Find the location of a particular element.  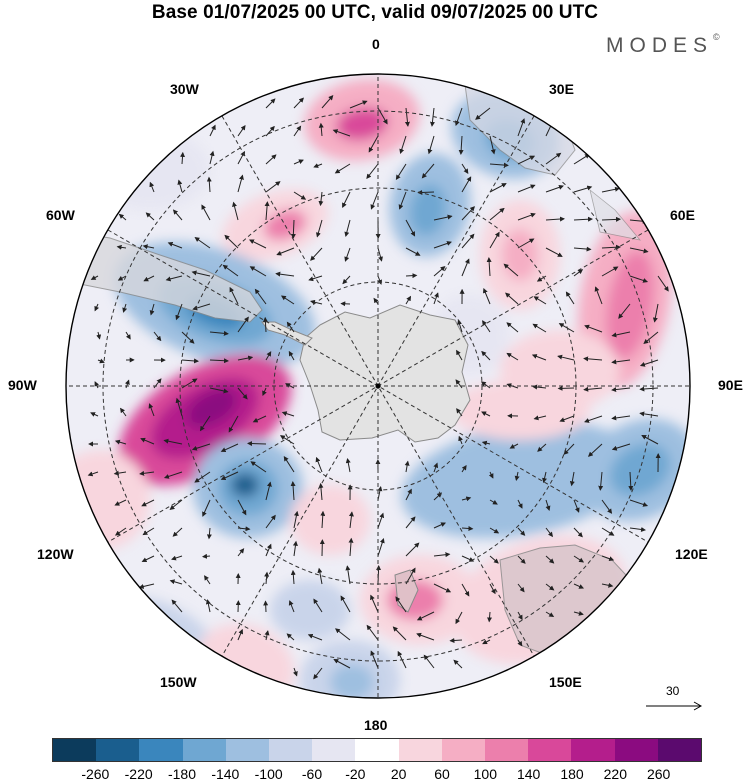

colorbar-tick-label: 140 is located at coordinates (528, 774).